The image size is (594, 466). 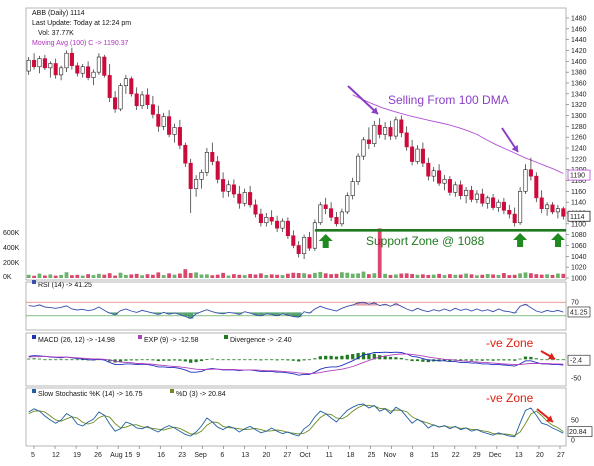 I want to click on x-tick-label: Nov, so click(x=390, y=455).